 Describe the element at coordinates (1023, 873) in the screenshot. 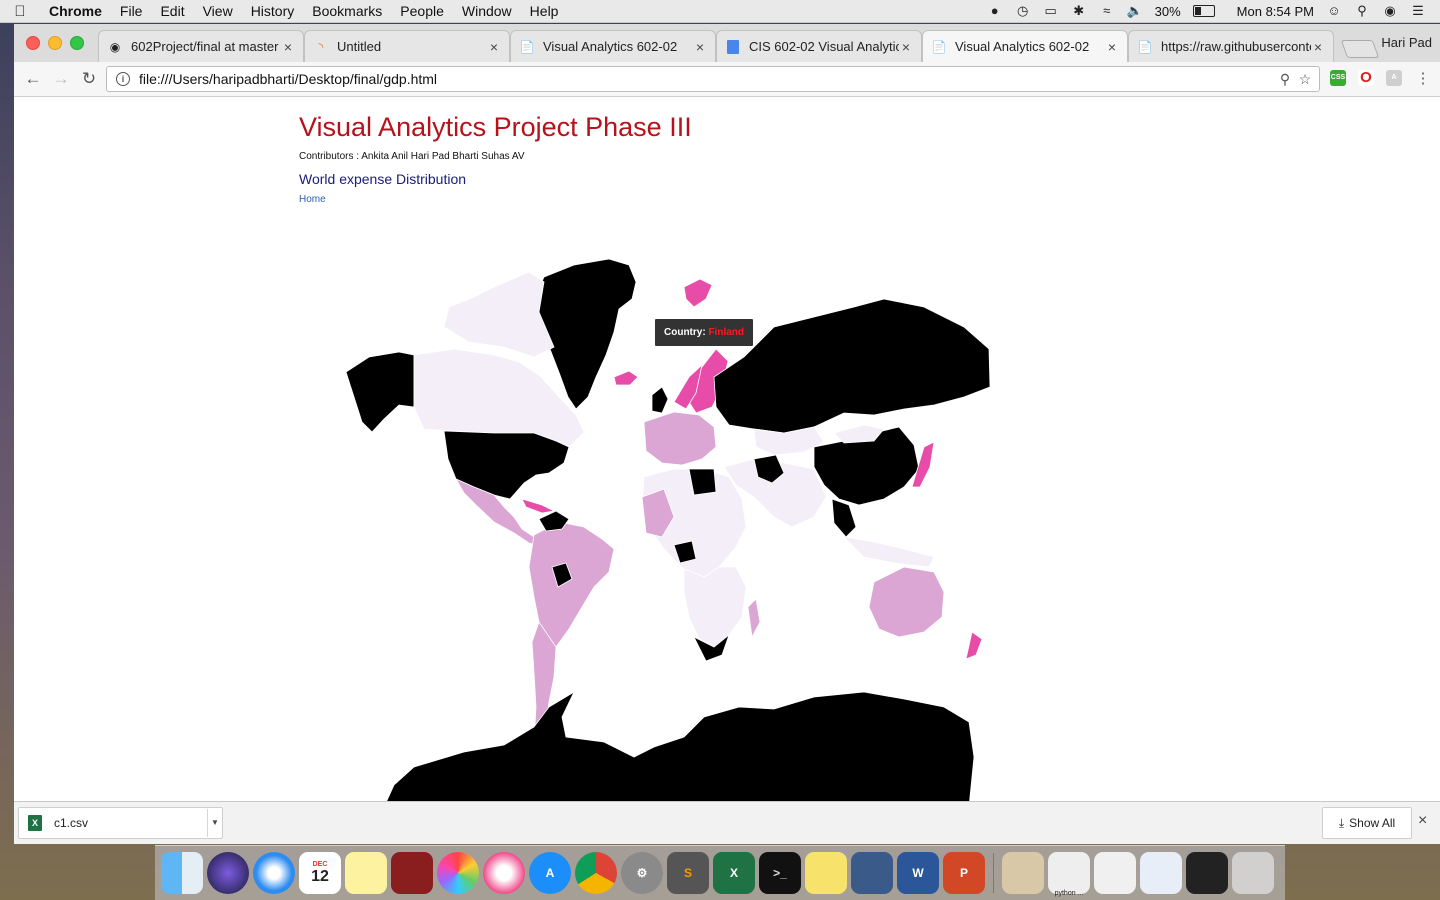

I see `documents-folder-icon` at that location.